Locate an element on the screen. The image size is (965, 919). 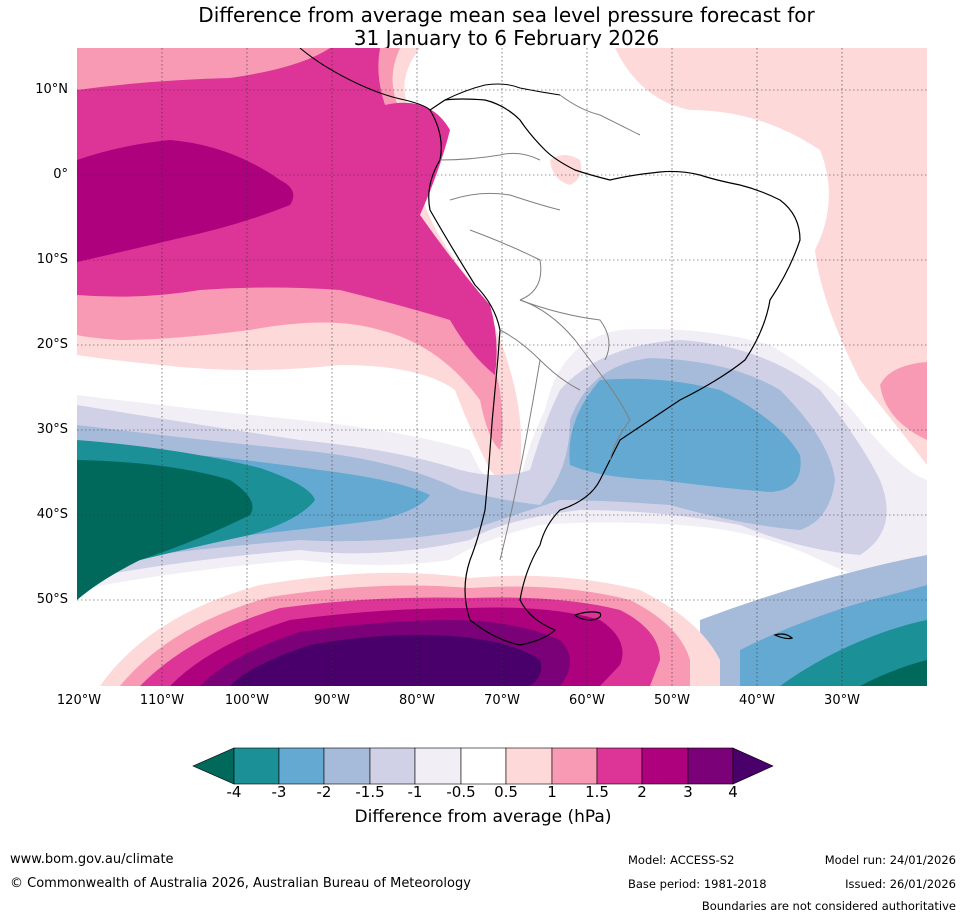
model-name: Model: ACCESS-S2 is located at coordinates (681, 860).